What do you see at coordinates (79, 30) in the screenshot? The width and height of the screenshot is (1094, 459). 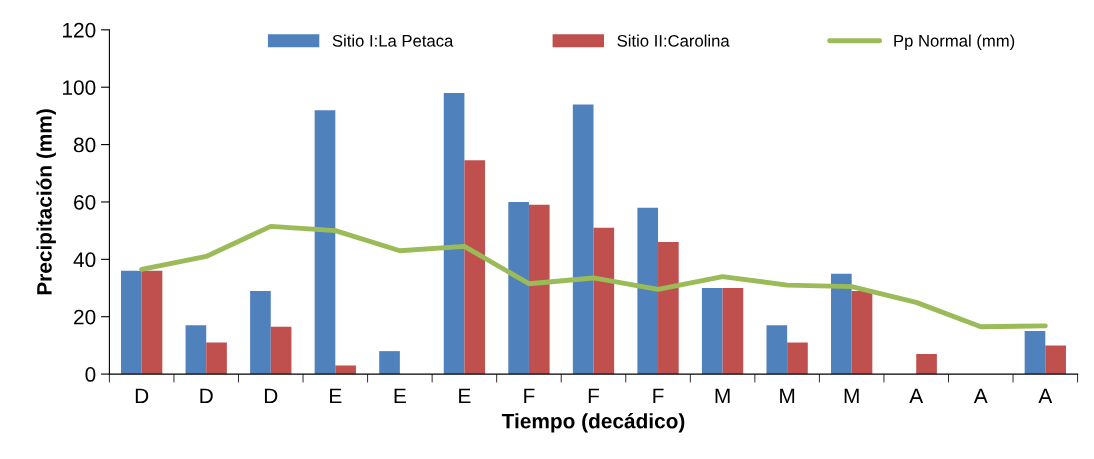 I see `y-tick-label: 120` at bounding box center [79, 30].